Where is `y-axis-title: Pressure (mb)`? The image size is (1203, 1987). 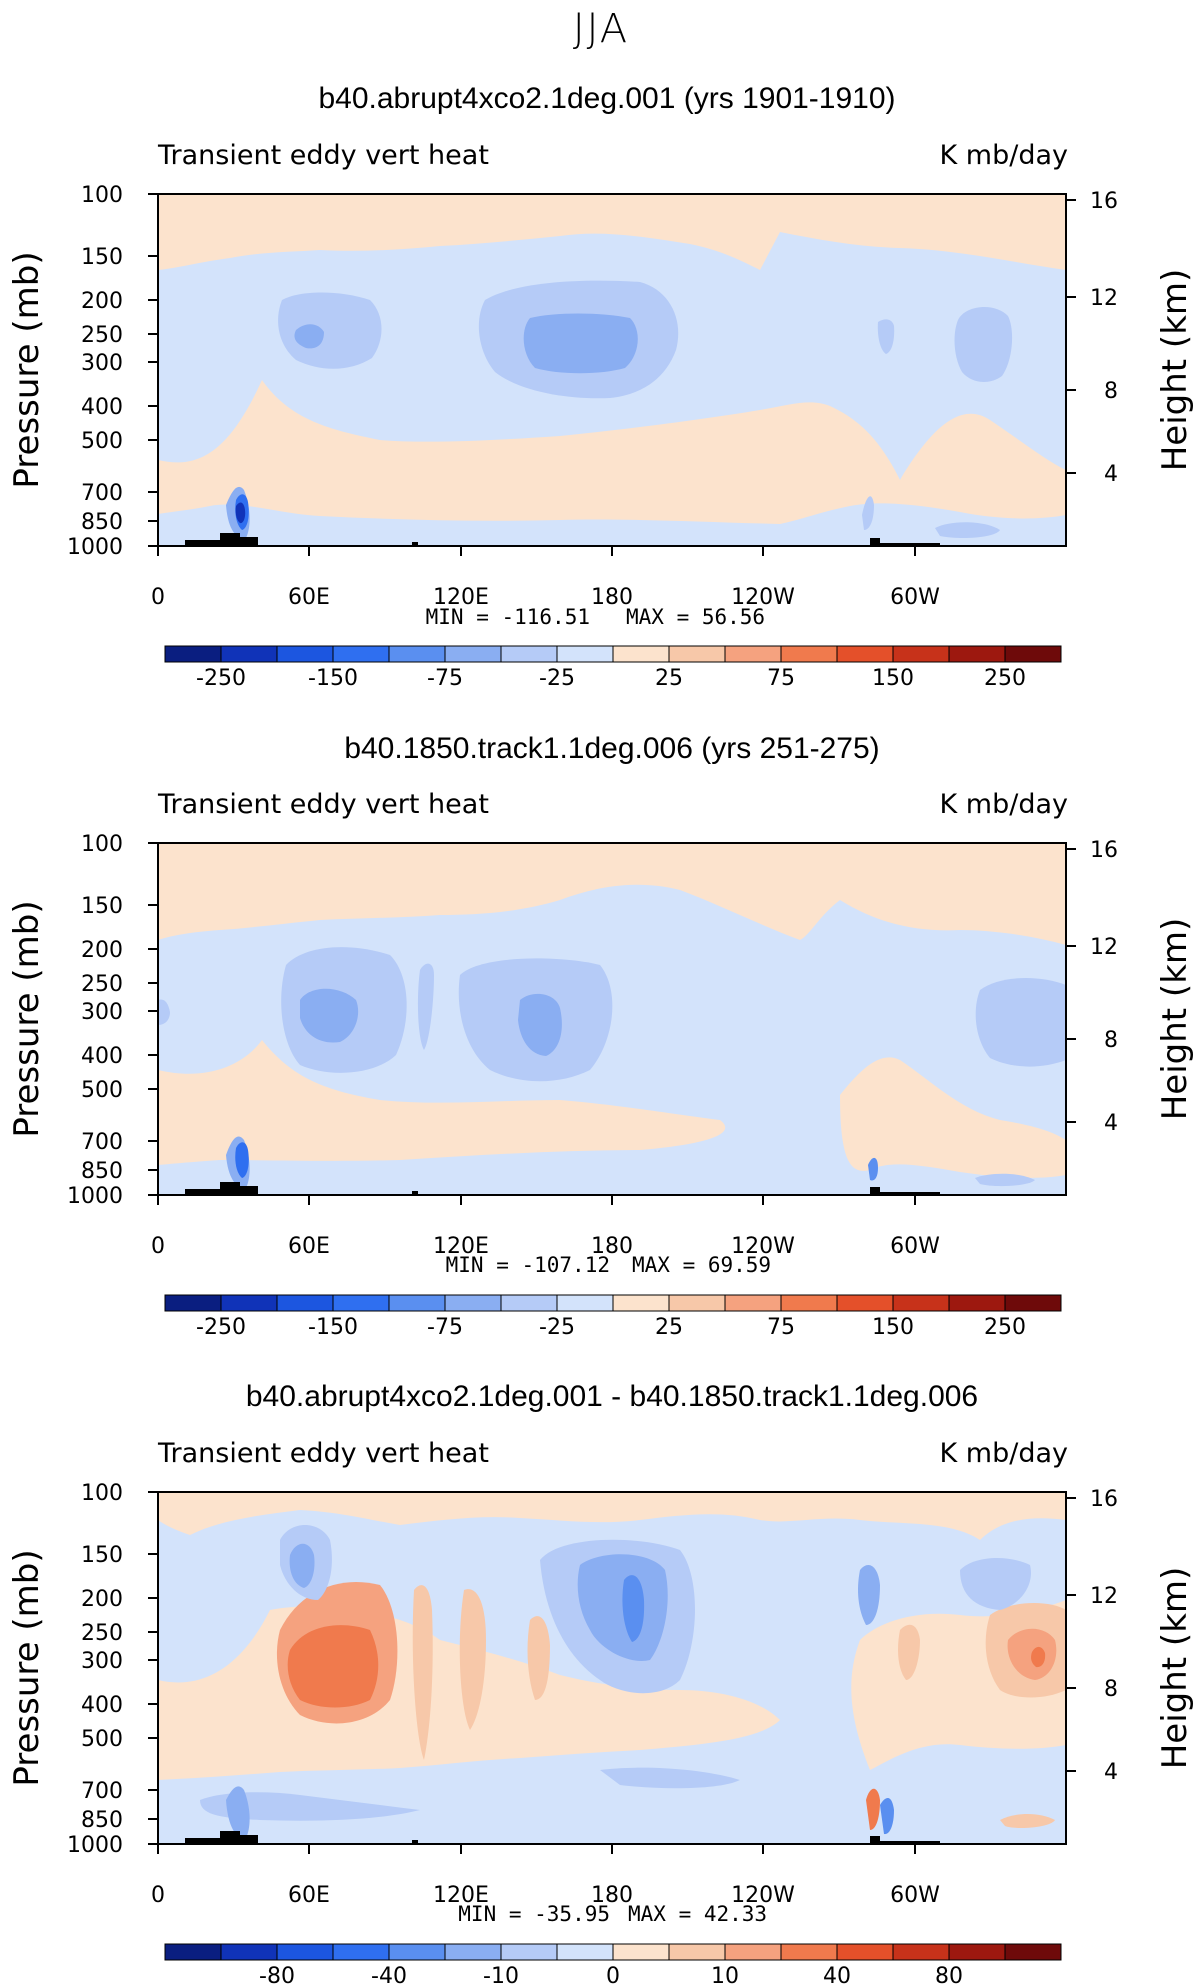 y-axis-title: Pressure (mb) is located at coordinates (27, 1018).